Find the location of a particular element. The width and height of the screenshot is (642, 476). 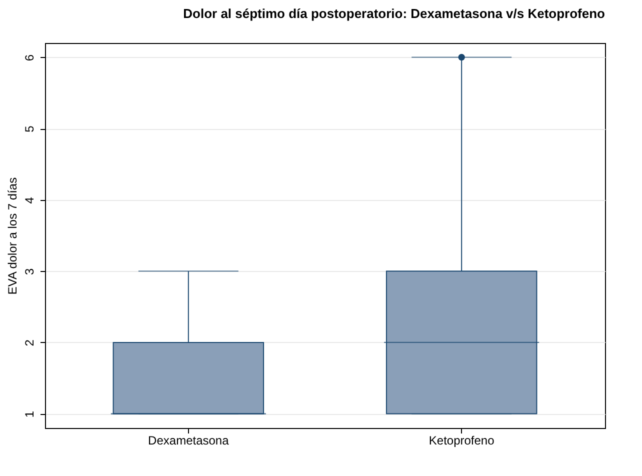

y-tick-label: 6 is located at coordinates (29, 58).